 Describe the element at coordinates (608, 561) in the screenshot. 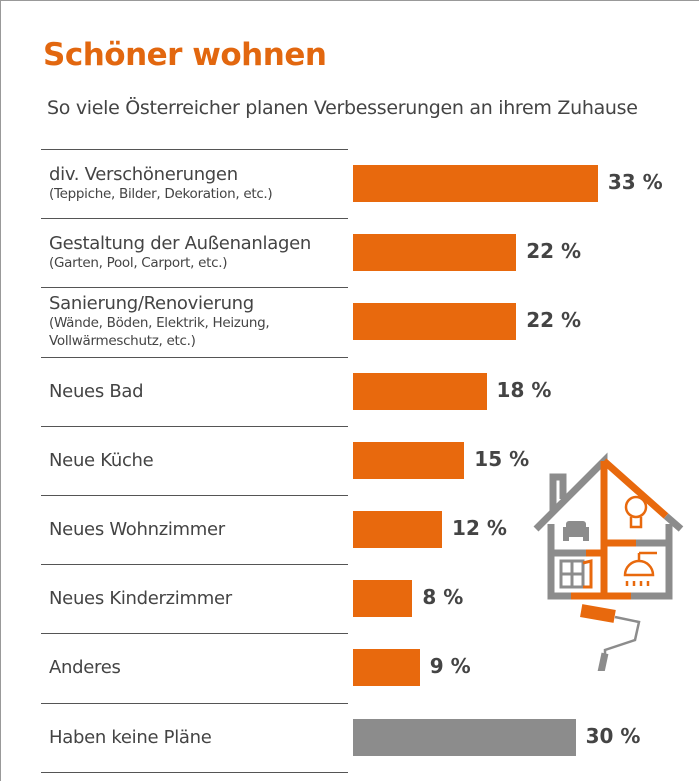

I see `house-icon` at that location.